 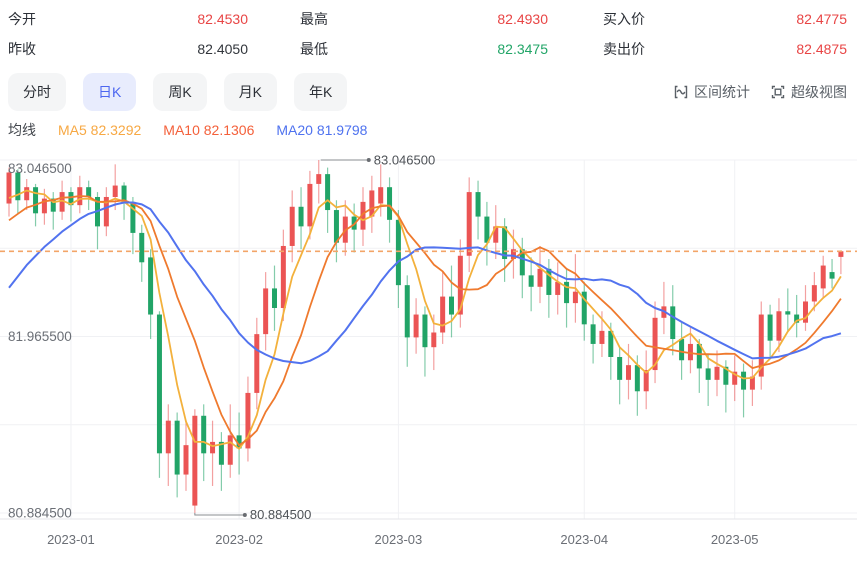 What do you see at coordinates (584, 539) in the screenshot?
I see `x-axis-label: 2023-04` at bounding box center [584, 539].